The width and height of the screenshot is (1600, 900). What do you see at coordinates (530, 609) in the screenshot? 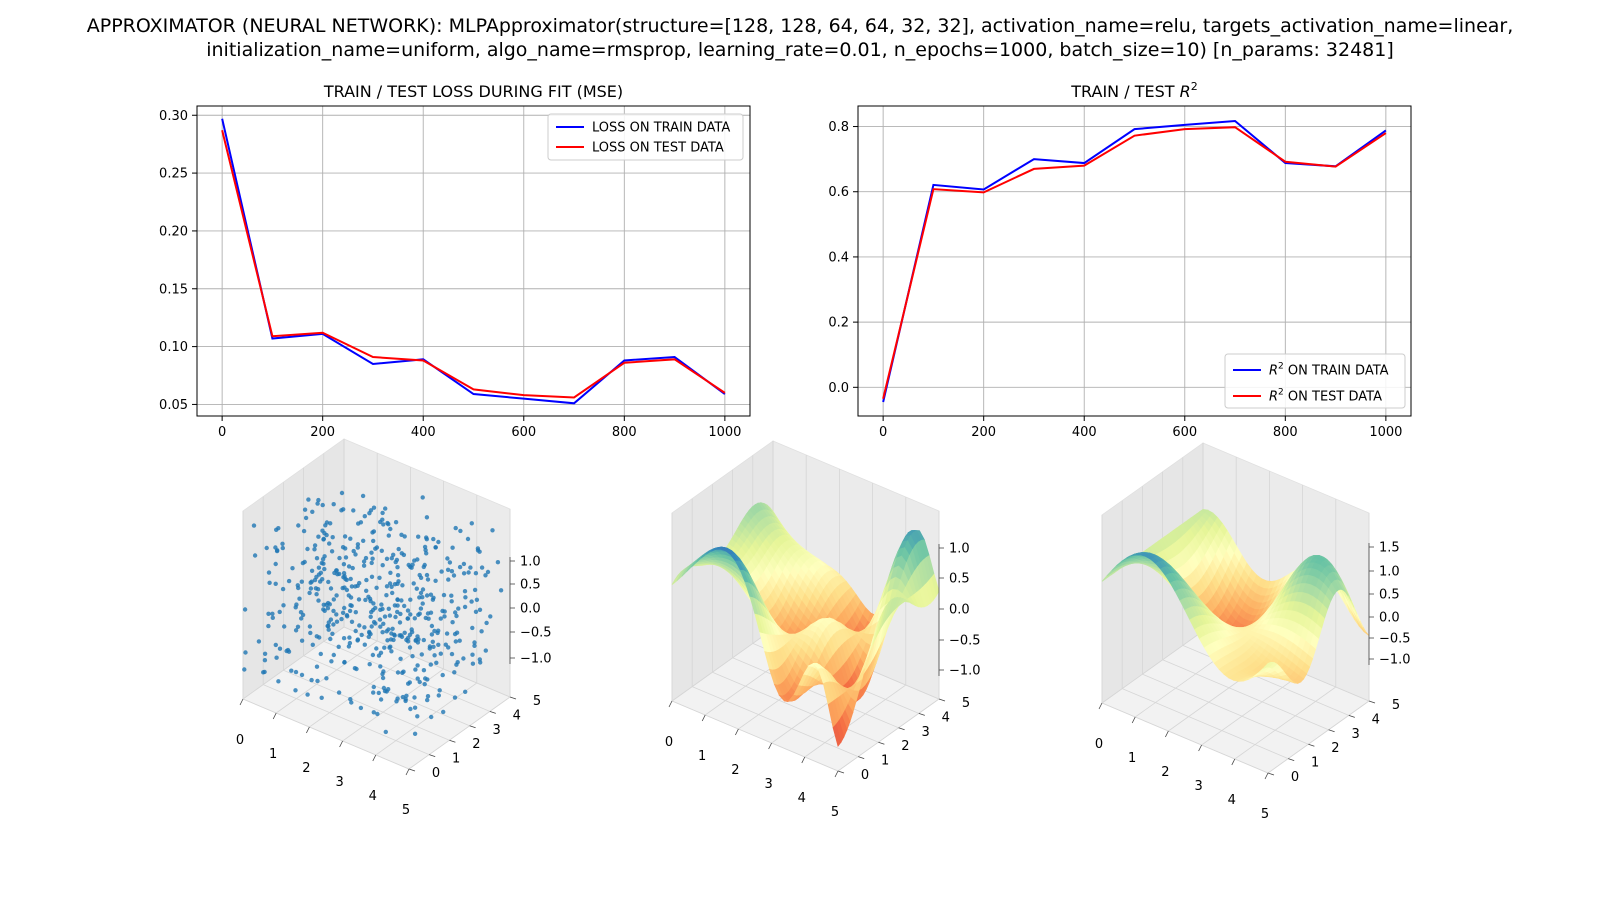
I see `z-tick-label: 0.0` at bounding box center [530, 609].